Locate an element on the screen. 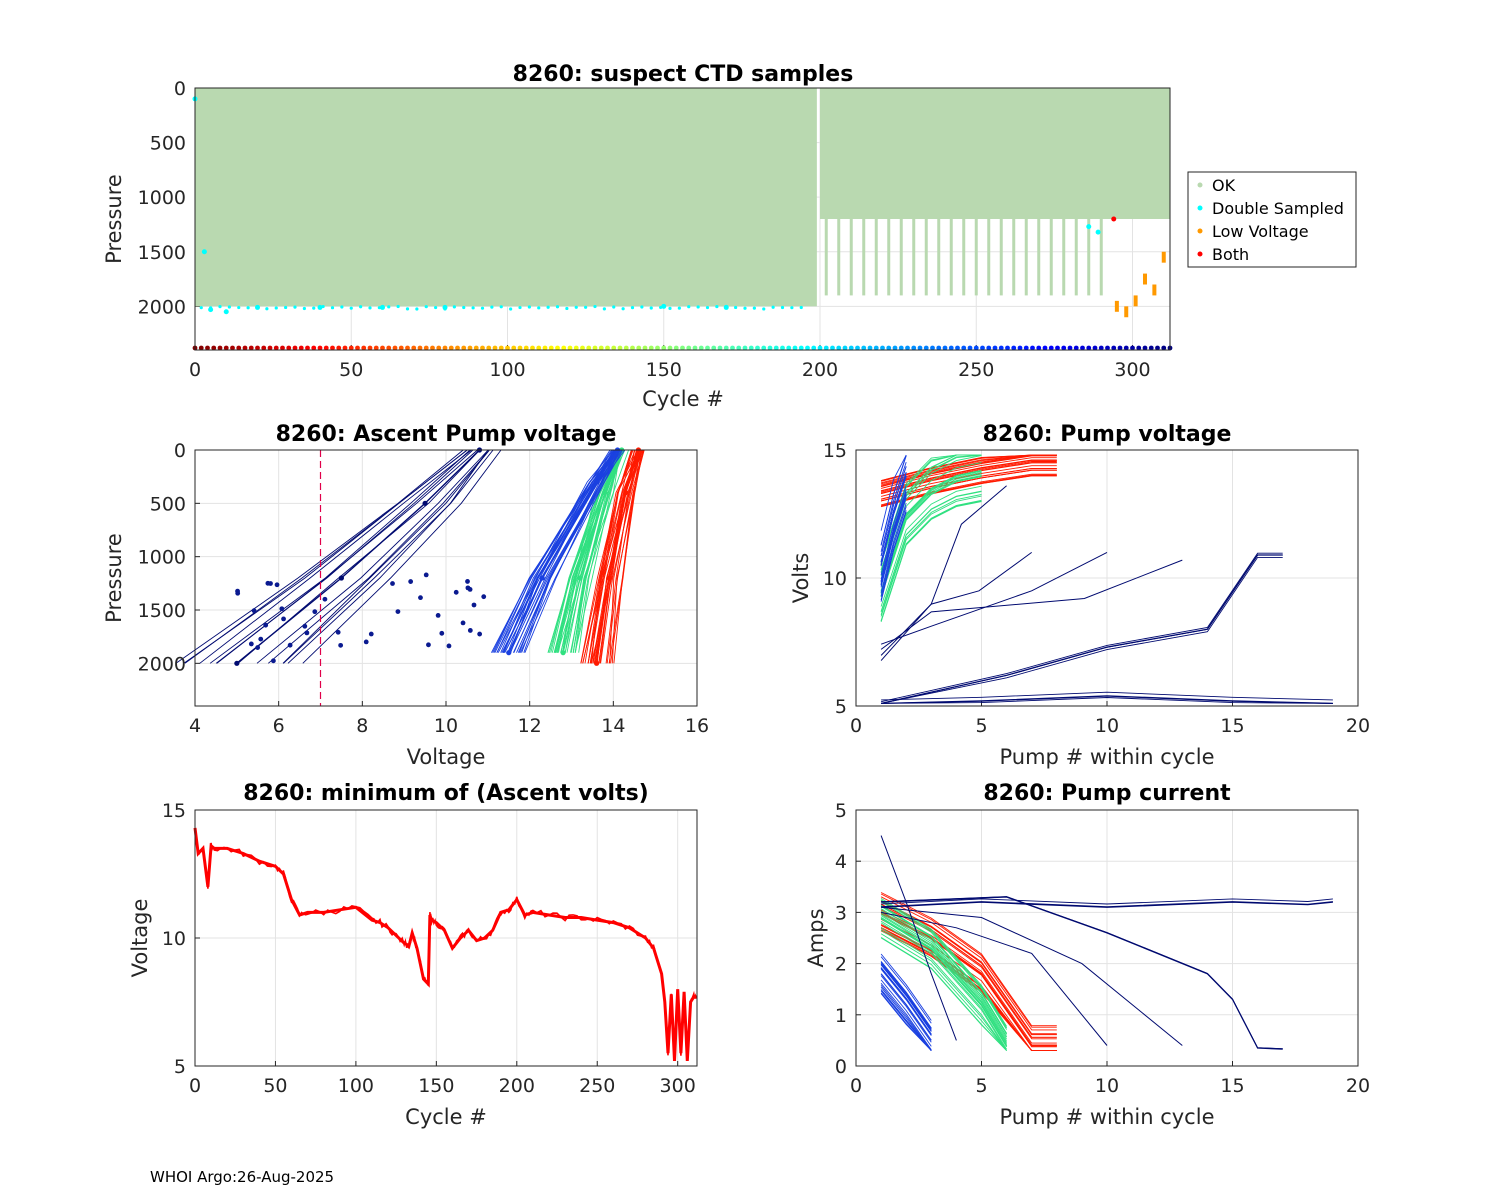  y-tick-label: 5 is located at coordinates (180, 1067).